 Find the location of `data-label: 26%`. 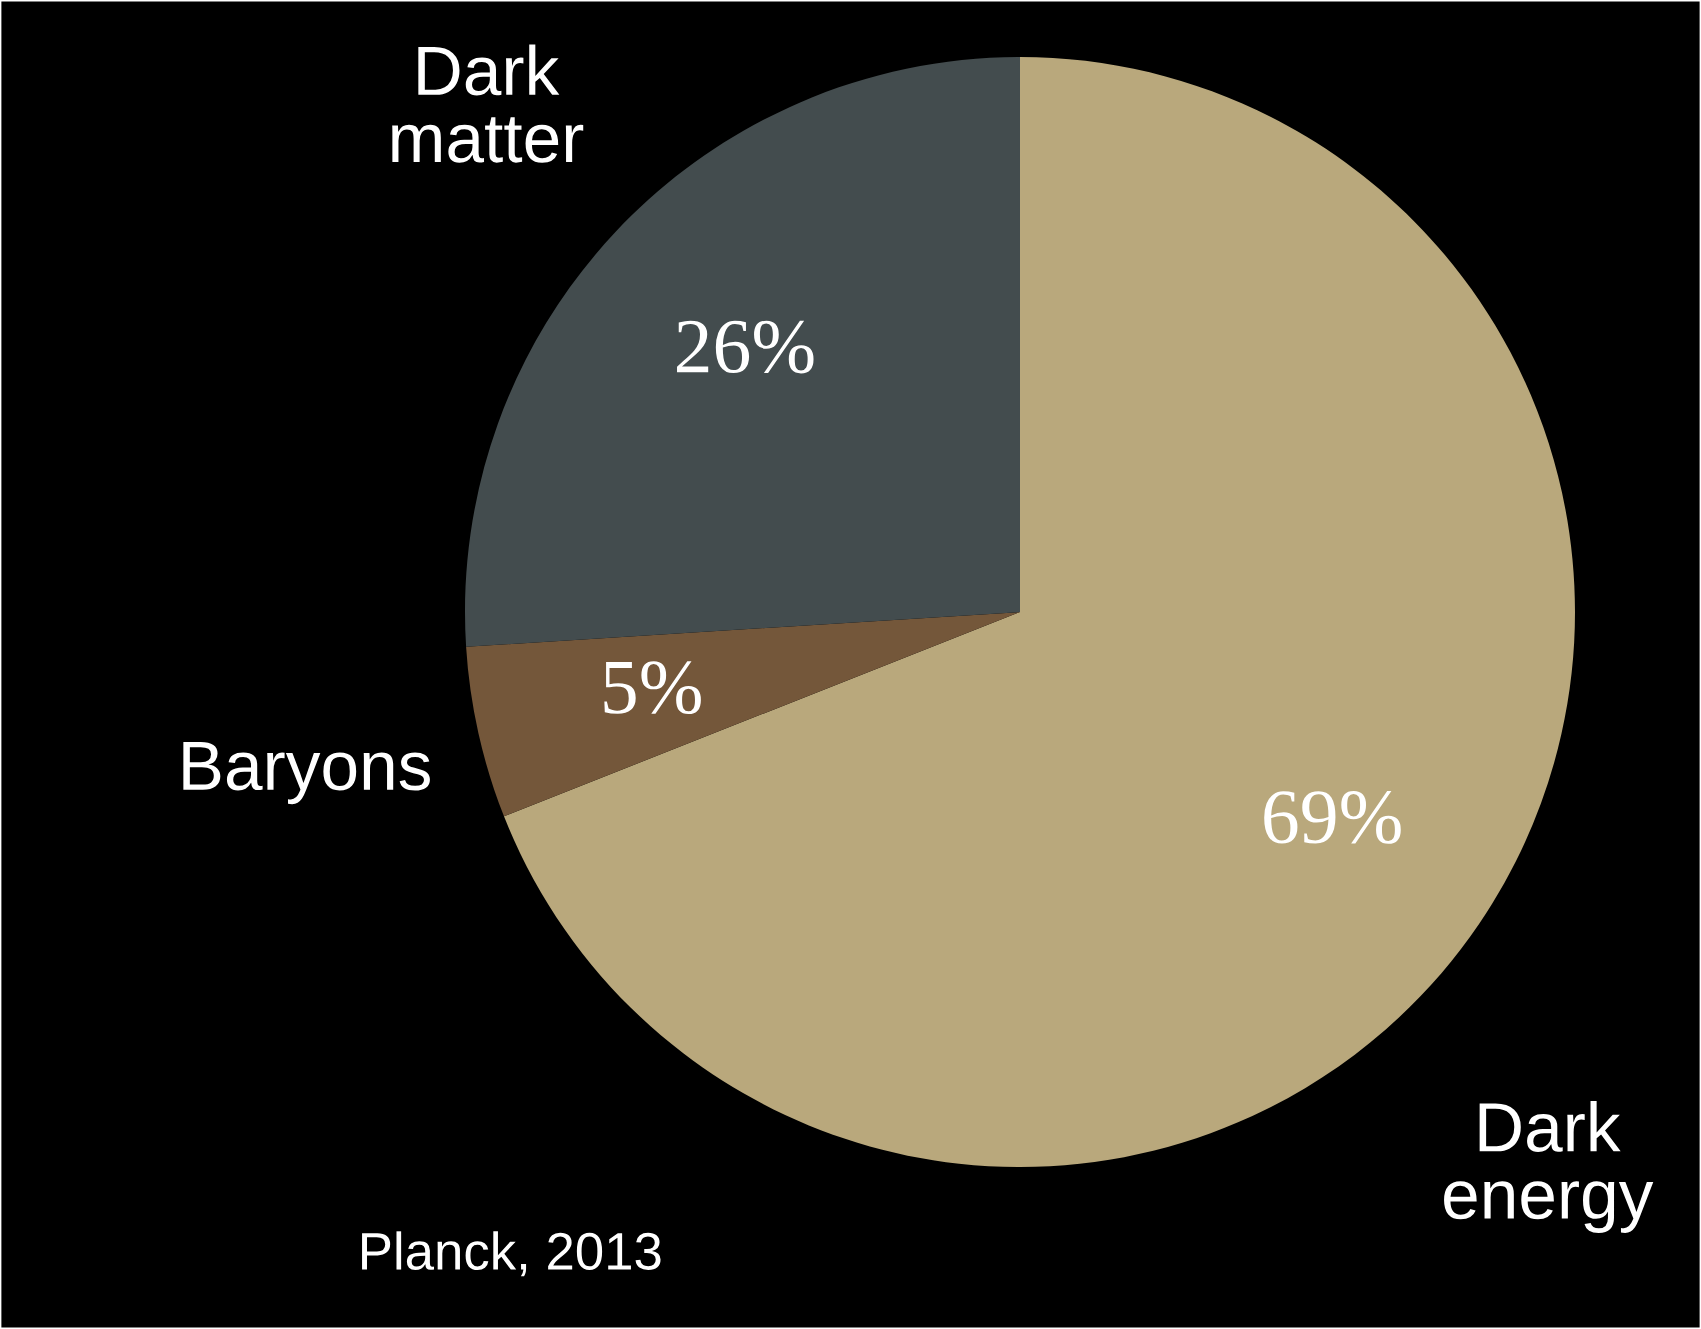

data-label: 26% is located at coordinates (745, 347).